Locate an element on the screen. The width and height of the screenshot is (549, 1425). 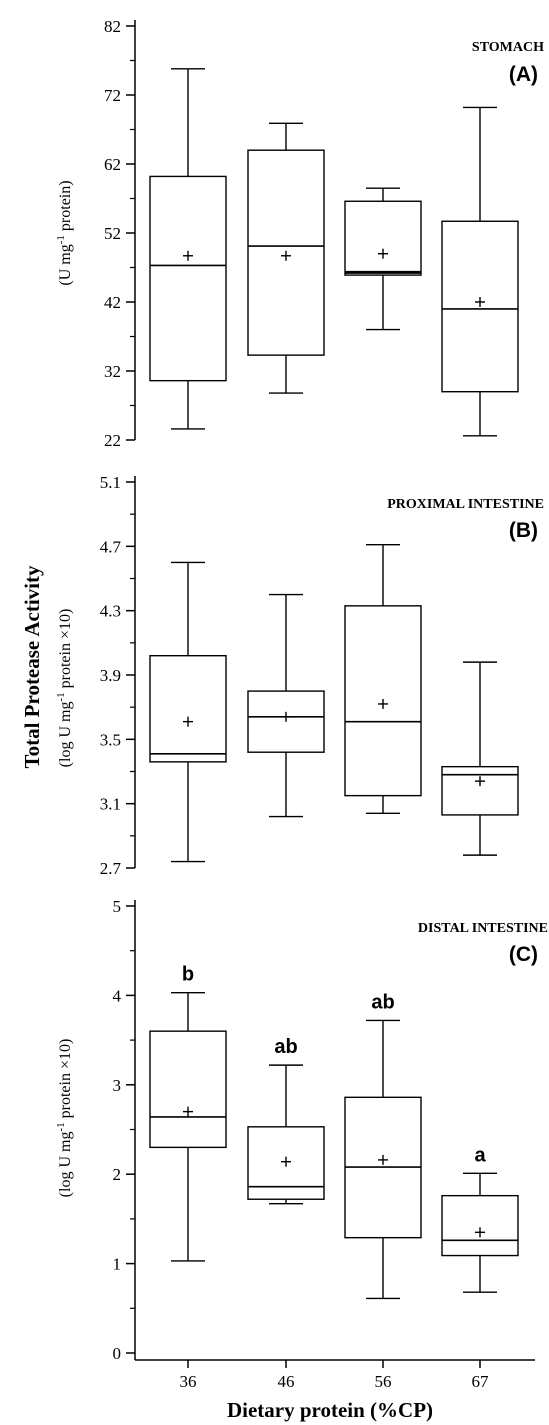
panel-title: STOMACH is located at coordinates (508, 47).